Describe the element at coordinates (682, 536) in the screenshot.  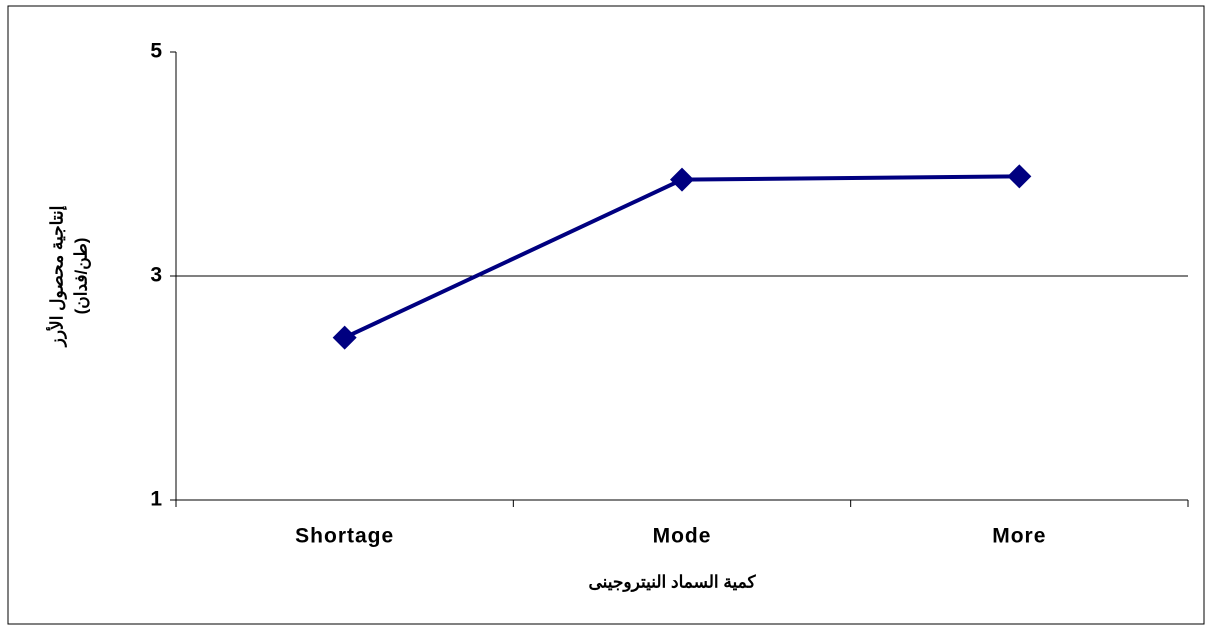
I see `x-tick-label: Mode` at that location.